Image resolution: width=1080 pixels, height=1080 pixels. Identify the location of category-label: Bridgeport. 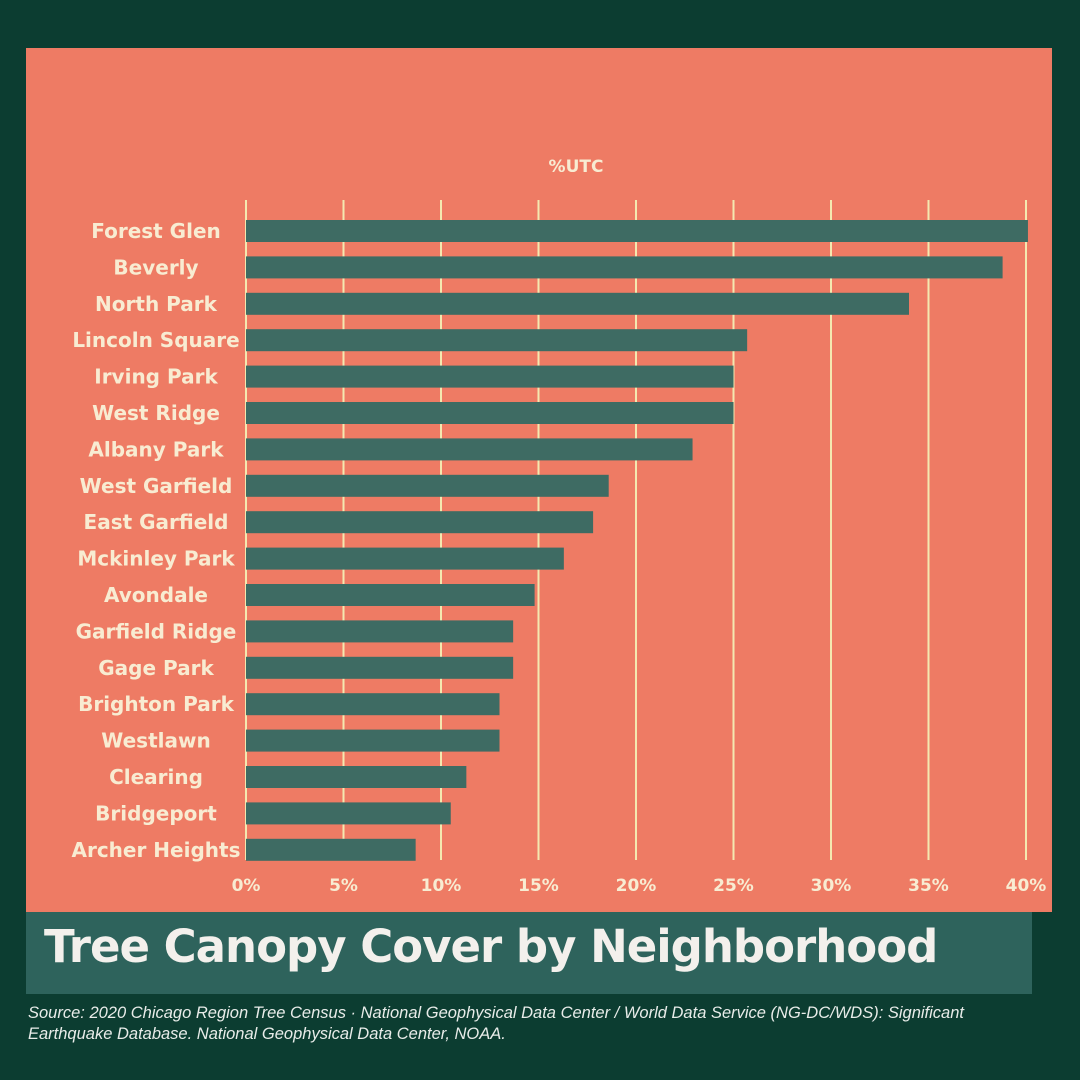
(156, 813).